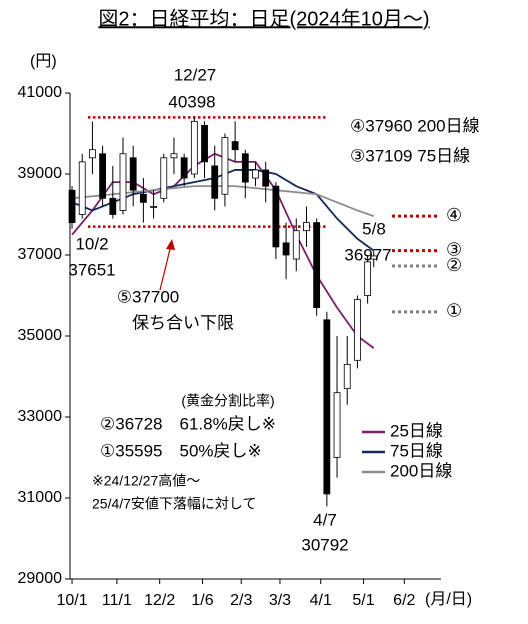  Describe the element at coordinates (117, 600) in the screenshot. I see `x-tick-label: 11/1` at that location.